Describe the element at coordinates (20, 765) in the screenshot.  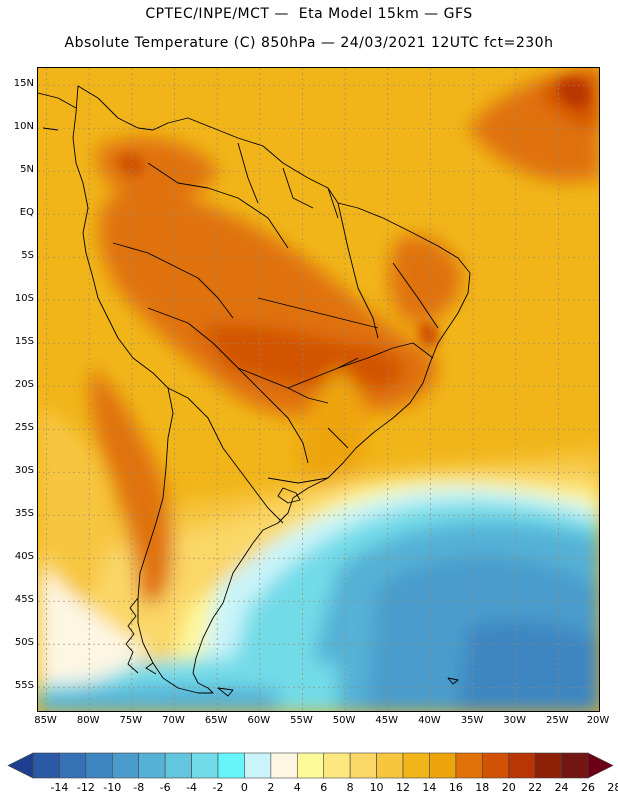
I see `colorbar-low-triangle` at that location.